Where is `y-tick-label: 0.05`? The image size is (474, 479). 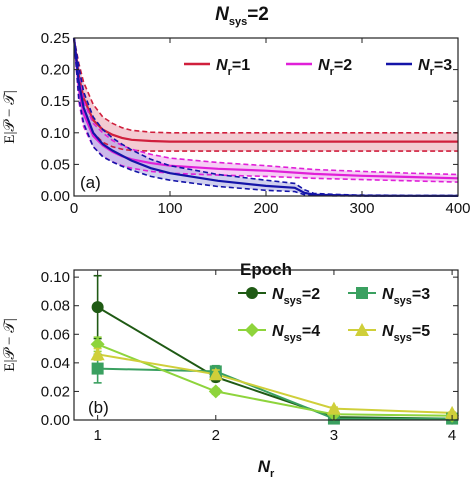 y-tick-label: 0.05 is located at coordinates (55, 164).